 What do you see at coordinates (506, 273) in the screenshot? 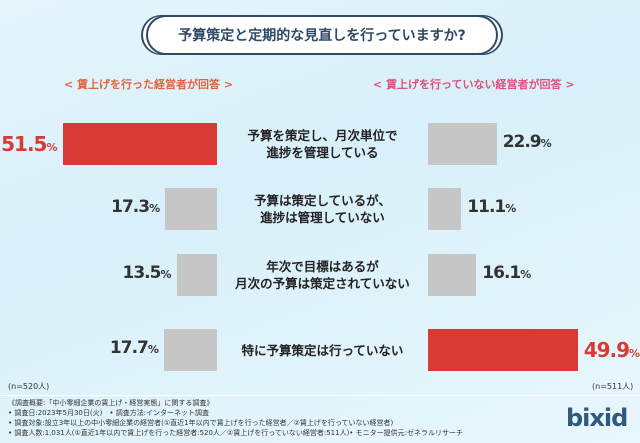
I see `value-label: 16.1%` at bounding box center [506, 273].